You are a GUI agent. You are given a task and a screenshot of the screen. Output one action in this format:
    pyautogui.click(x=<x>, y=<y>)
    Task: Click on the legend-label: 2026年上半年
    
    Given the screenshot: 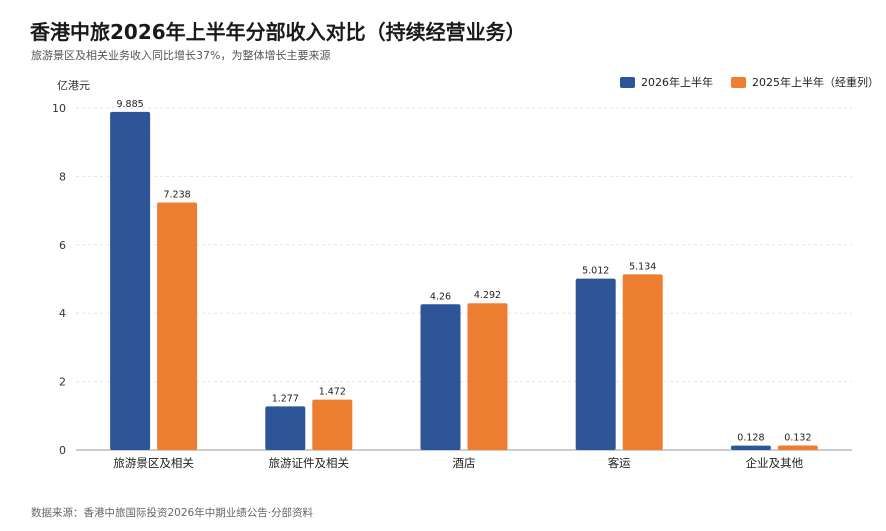 What is the action you would take?
    pyautogui.click(x=677, y=82)
    